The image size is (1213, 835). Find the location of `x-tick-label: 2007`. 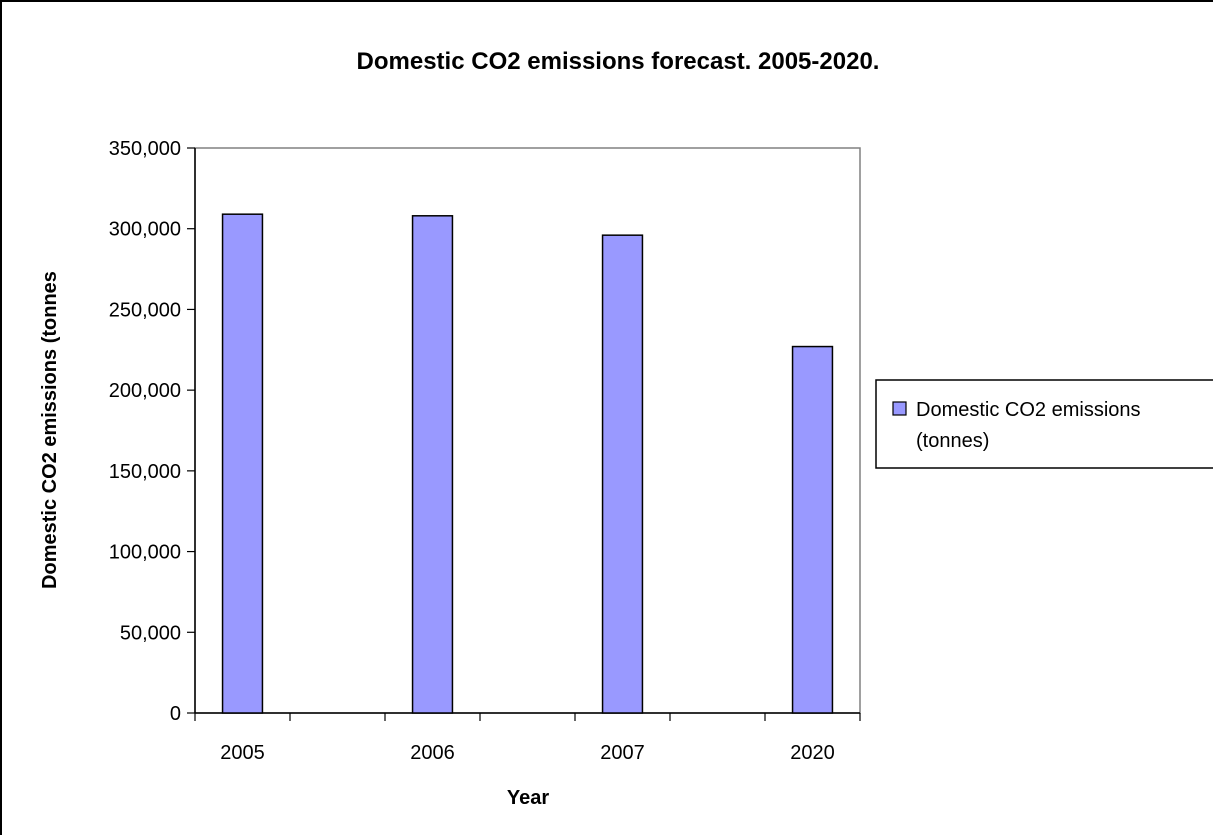

x-tick-label: 2007 is located at coordinates (622, 753).